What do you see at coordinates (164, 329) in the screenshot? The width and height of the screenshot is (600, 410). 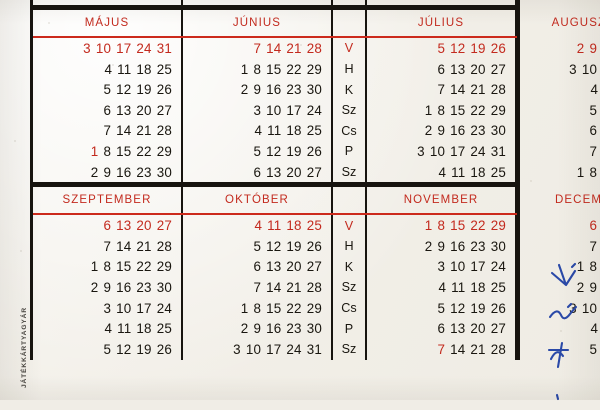 I see `day-number: 25` at bounding box center [164, 329].